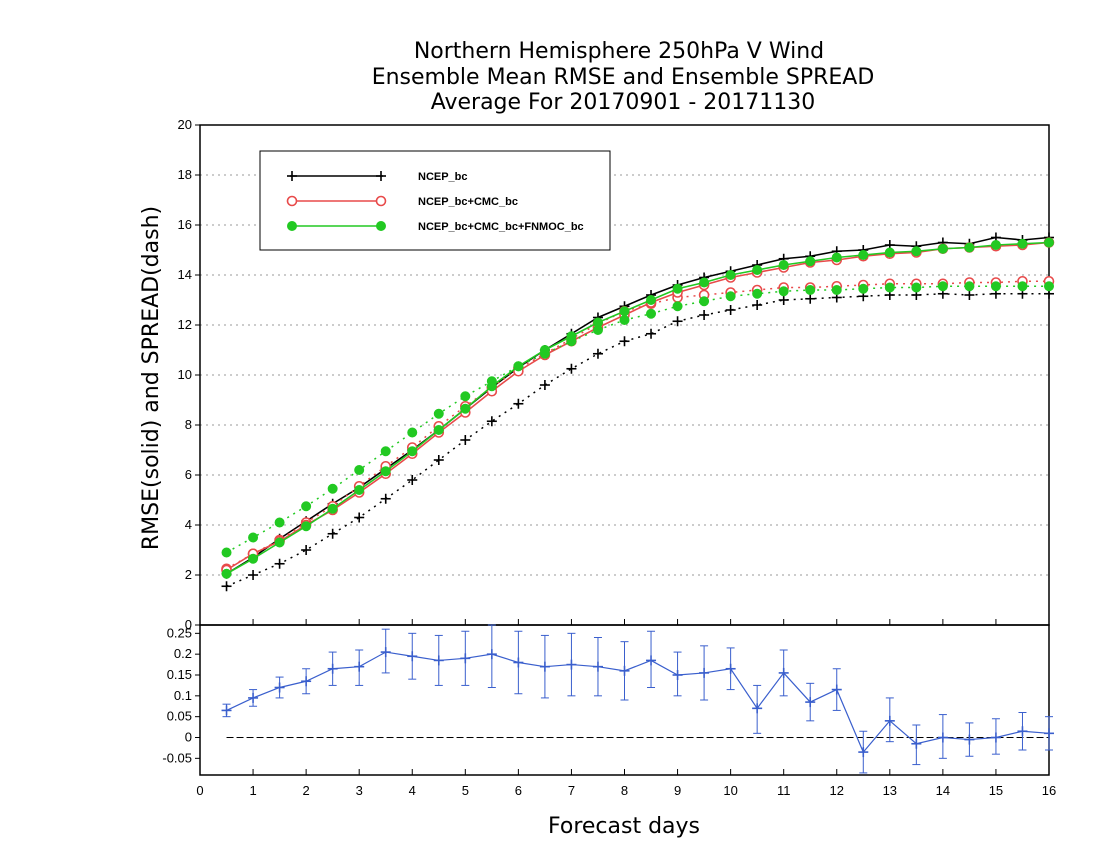 The image size is (1100, 850). I want to click on x-tick-label: 6, so click(518, 790).